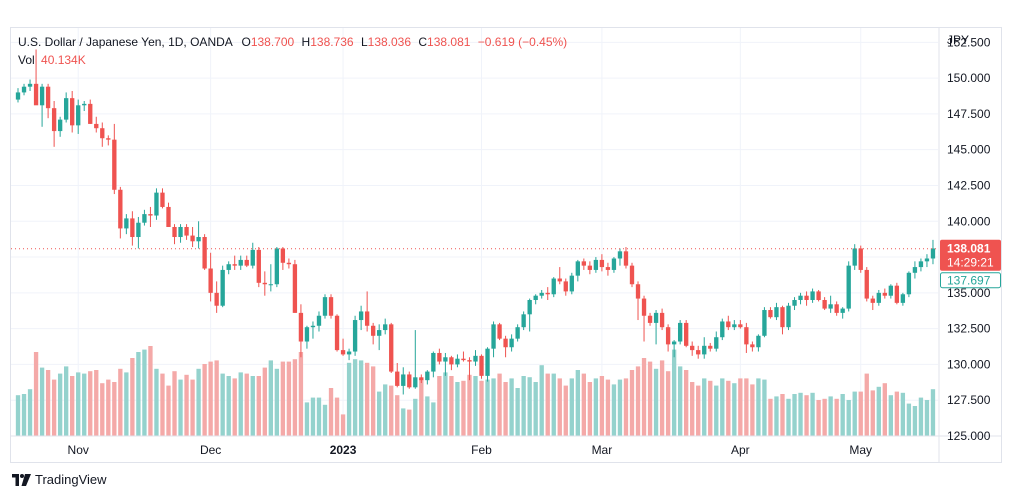 The height and width of the screenshot is (498, 1012). I want to click on time-tick-label: Mar, so click(602, 450).